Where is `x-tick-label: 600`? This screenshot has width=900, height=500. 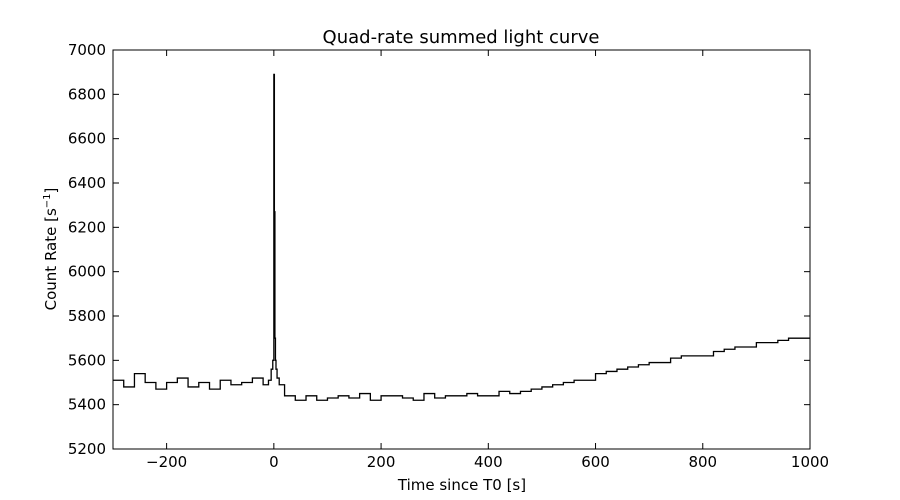 x-tick-label: 600 is located at coordinates (595, 462).